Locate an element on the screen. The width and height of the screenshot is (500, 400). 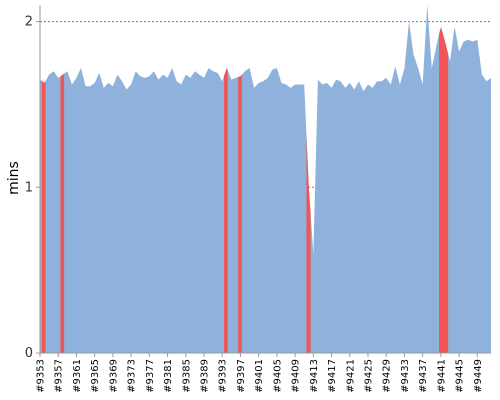
x-tick-label: #9357 is located at coordinates (59, 376).